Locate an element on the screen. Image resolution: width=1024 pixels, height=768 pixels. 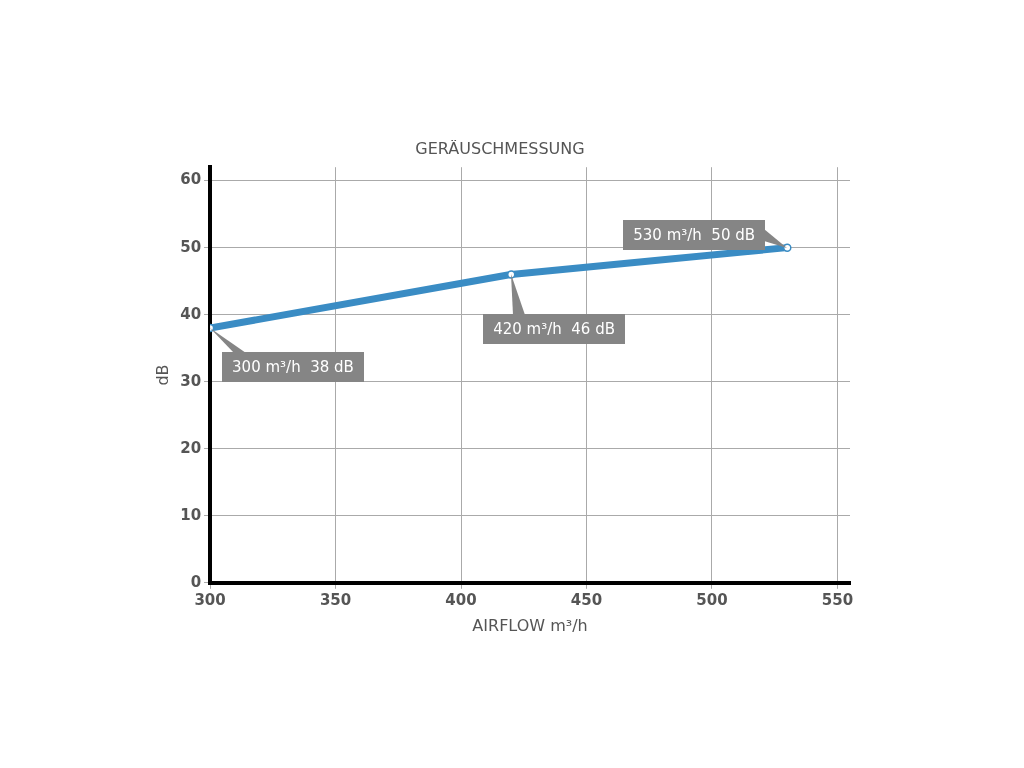
annotation: 300 m³/h 38 dB is located at coordinates (293, 367).